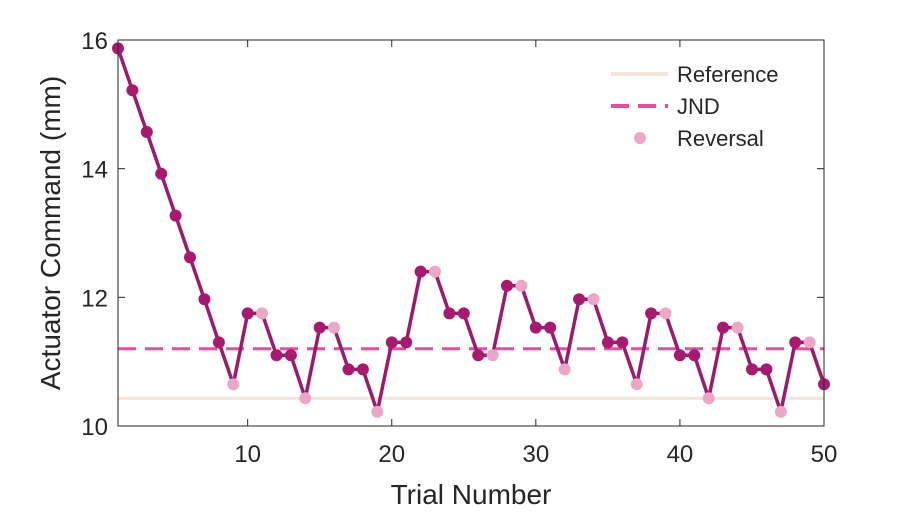 This screenshot has height=514, width=910. I want to click on legend-jnd-label: JND, so click(698, 106).